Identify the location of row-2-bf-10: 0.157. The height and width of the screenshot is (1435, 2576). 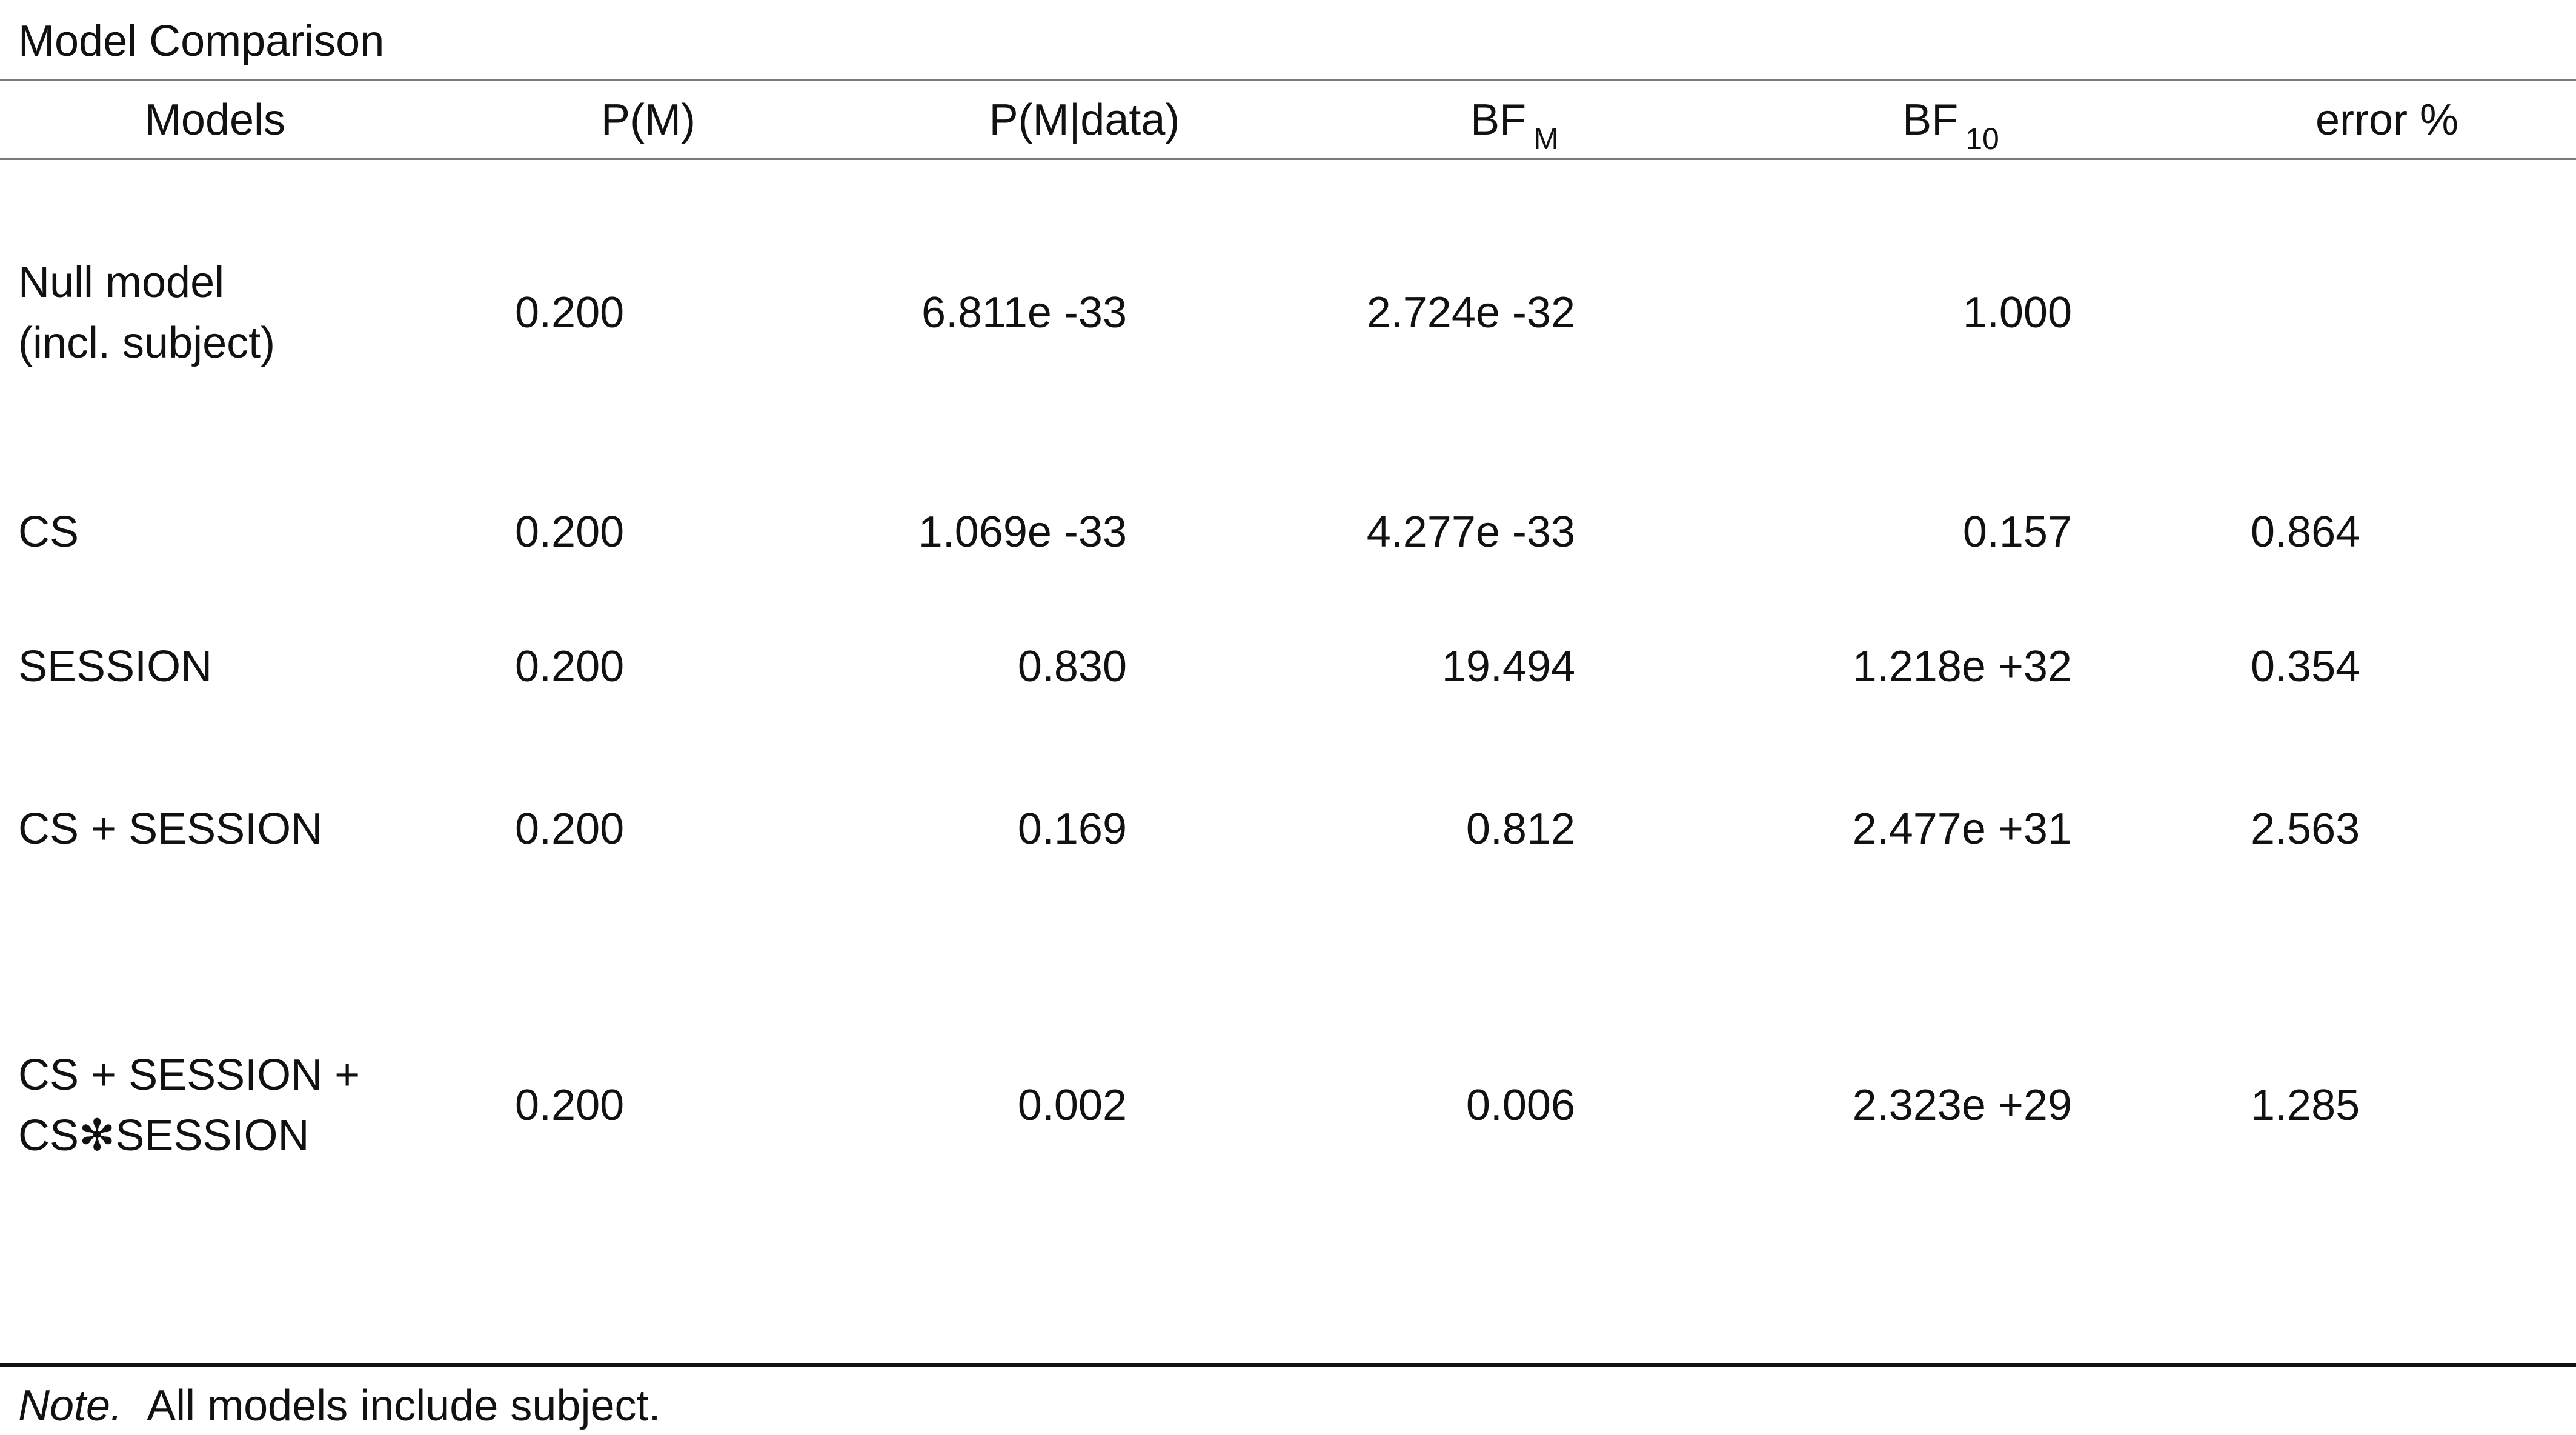
(2017, 532).